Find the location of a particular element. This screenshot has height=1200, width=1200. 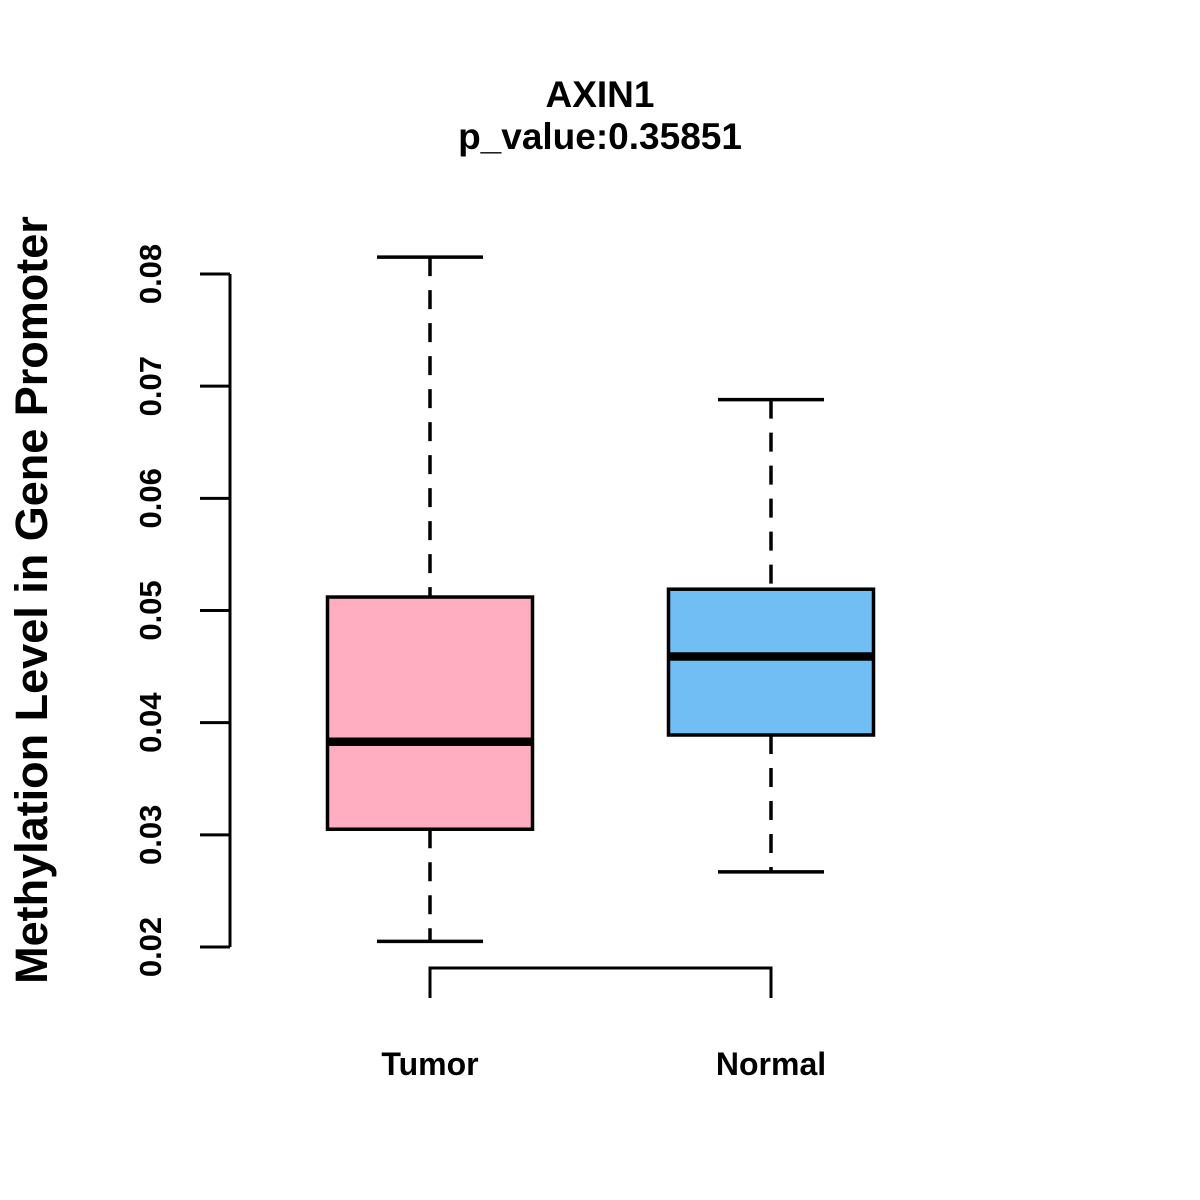

y-axis-tick-label: 0.06 is located at coordinates (150, 498).